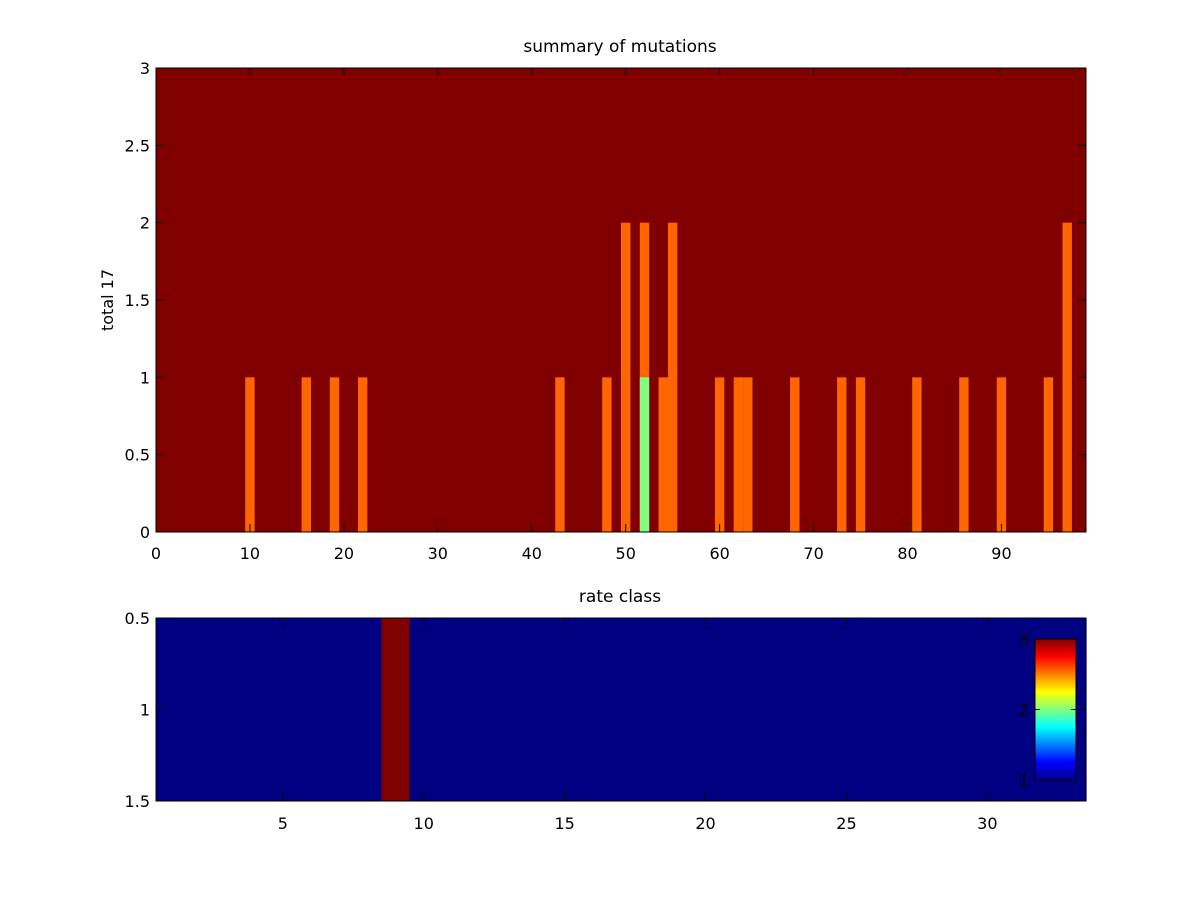 The height and width of the screenshot is (900, 1200). I want to click on rate-class-title: rate class, so click(620, 597).